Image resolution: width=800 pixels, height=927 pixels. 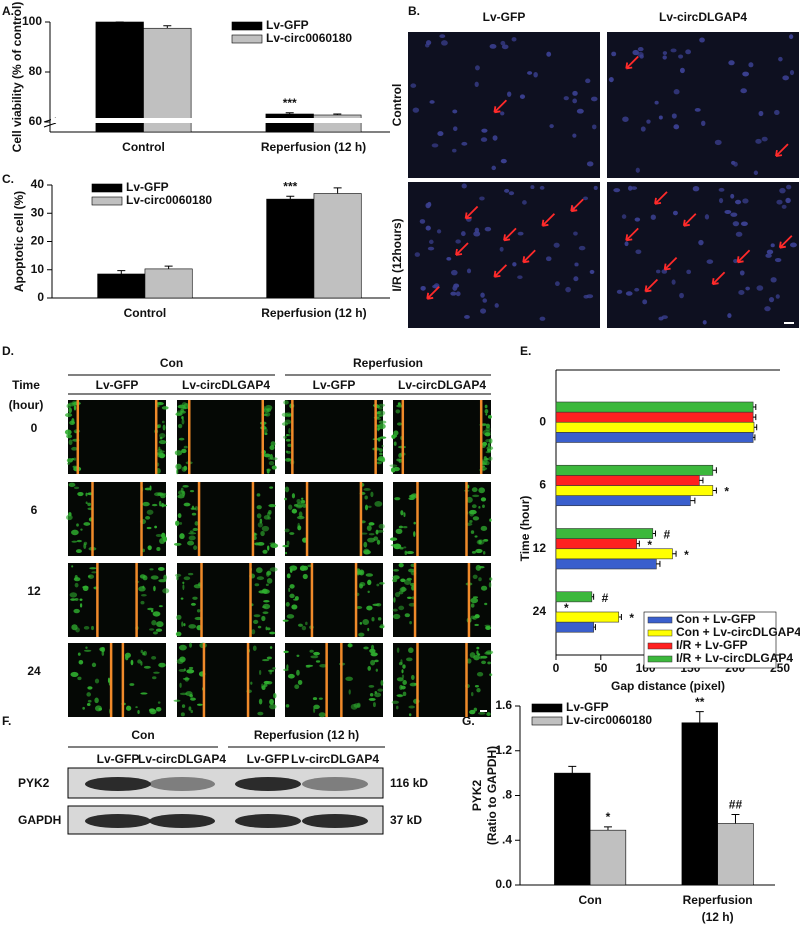 I want to click on legend-label: Lv-circ0060180, so click(x=309, y=38).